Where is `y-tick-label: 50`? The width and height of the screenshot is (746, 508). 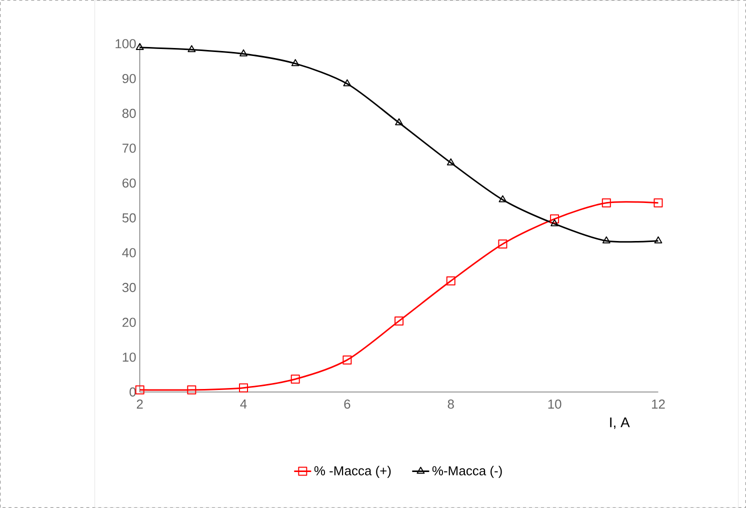
y-tick-label: 50 is located at coordinates (129, 218).